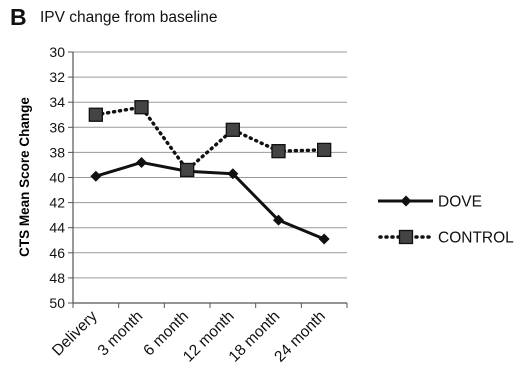 The height and width of the screenshot is (378, 529). I want to click on series-line-dove, so click(210, 200).